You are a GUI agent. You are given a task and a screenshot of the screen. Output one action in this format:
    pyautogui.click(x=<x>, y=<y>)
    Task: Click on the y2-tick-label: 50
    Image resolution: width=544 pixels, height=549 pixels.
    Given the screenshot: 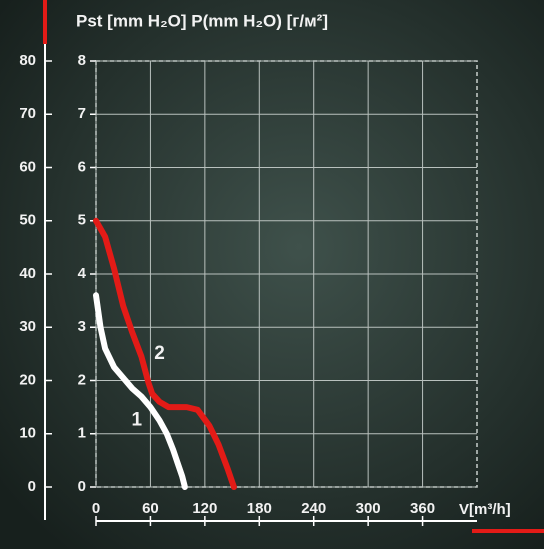 What is the action you would take?
    pyautogui.click(x=27, y=220)
    